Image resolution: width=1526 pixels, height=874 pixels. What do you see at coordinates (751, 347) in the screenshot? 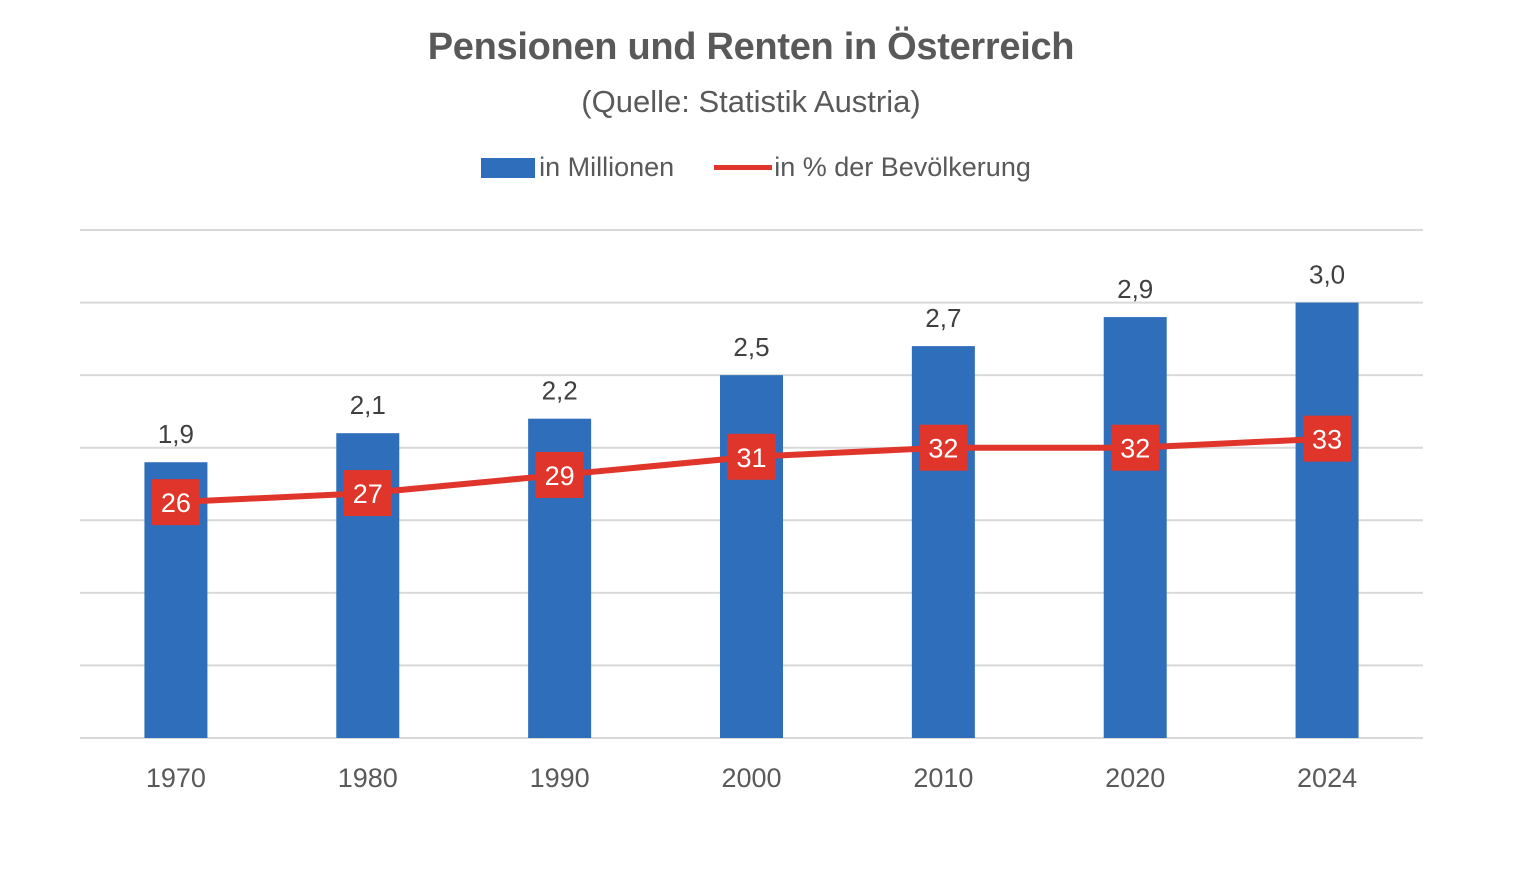
I see `bar-label-2000: 2,5` at bounding box center [751, 347].